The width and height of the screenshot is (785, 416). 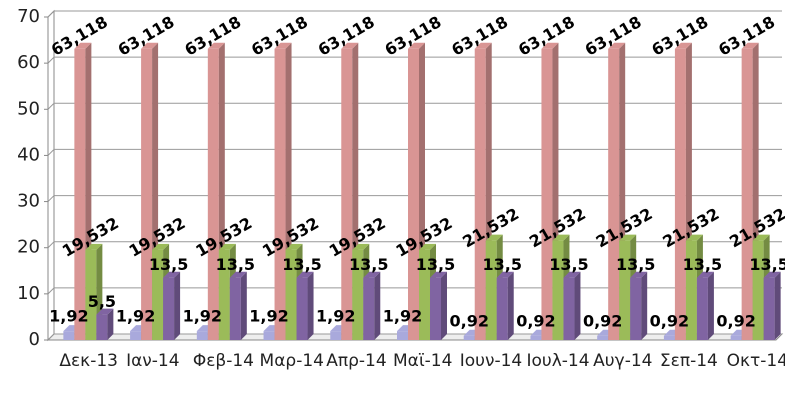 I want to click on x-tick-label: Αυγ-14, so click(x=623, y=361).